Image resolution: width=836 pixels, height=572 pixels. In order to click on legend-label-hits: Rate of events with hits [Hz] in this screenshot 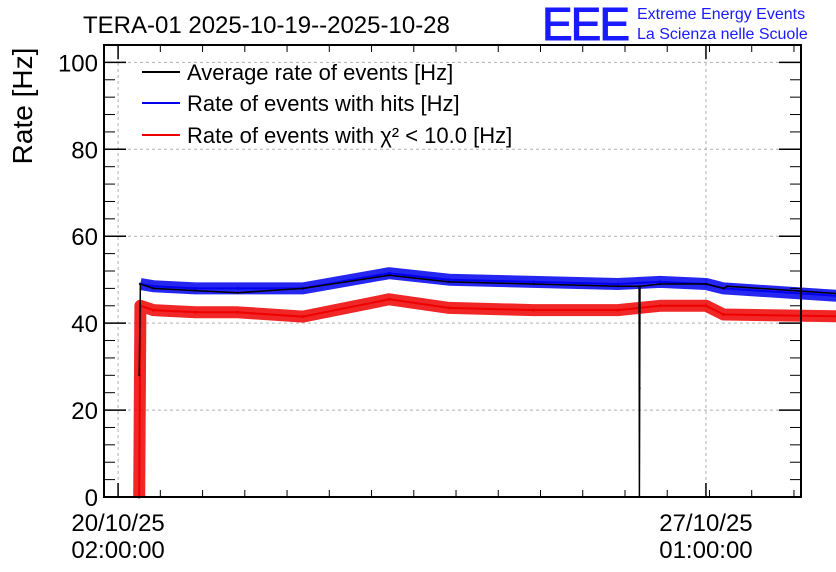, I will do `click(323, 103)`.